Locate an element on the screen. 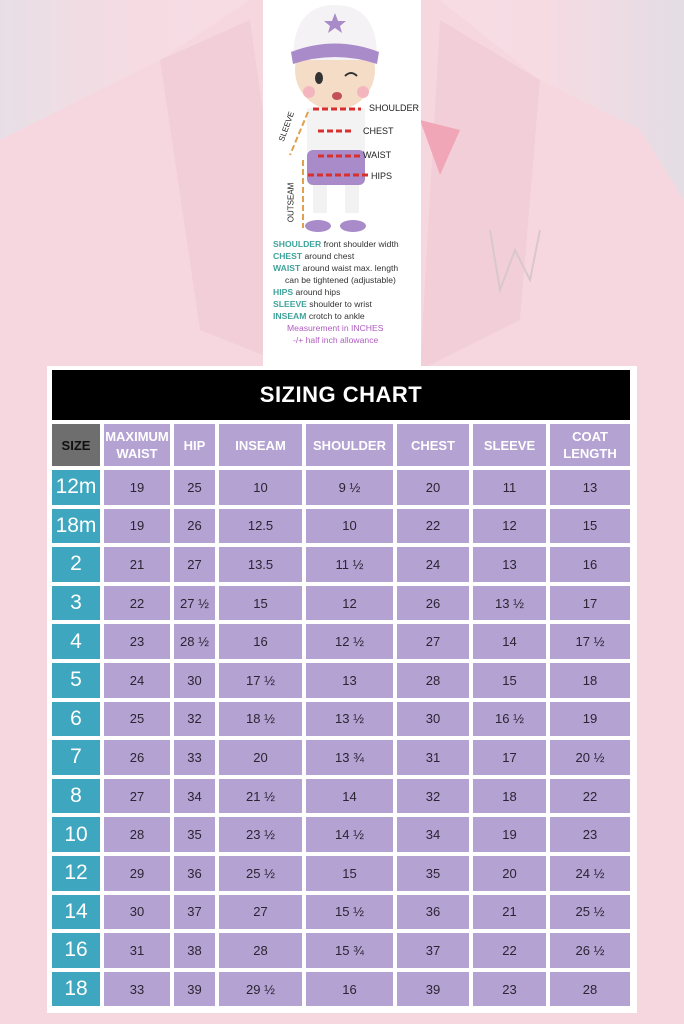  brooch-icon is located at coordinates (515, 261).